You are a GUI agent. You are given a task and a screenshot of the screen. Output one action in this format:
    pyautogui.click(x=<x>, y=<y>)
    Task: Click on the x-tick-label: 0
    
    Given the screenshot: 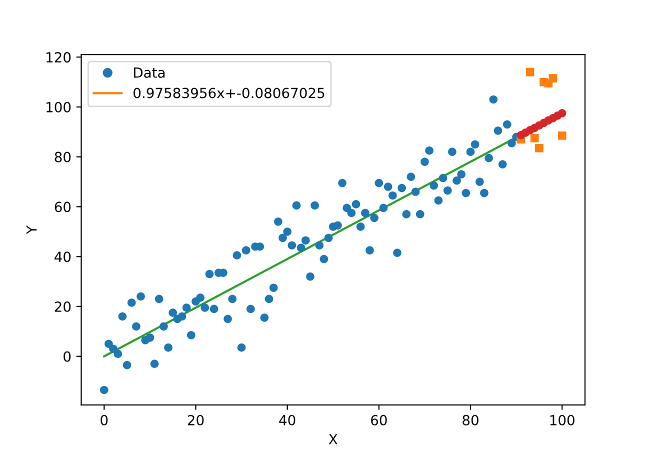 What is the action you would take?
    pyautogui.click(x=104, y=420)
    